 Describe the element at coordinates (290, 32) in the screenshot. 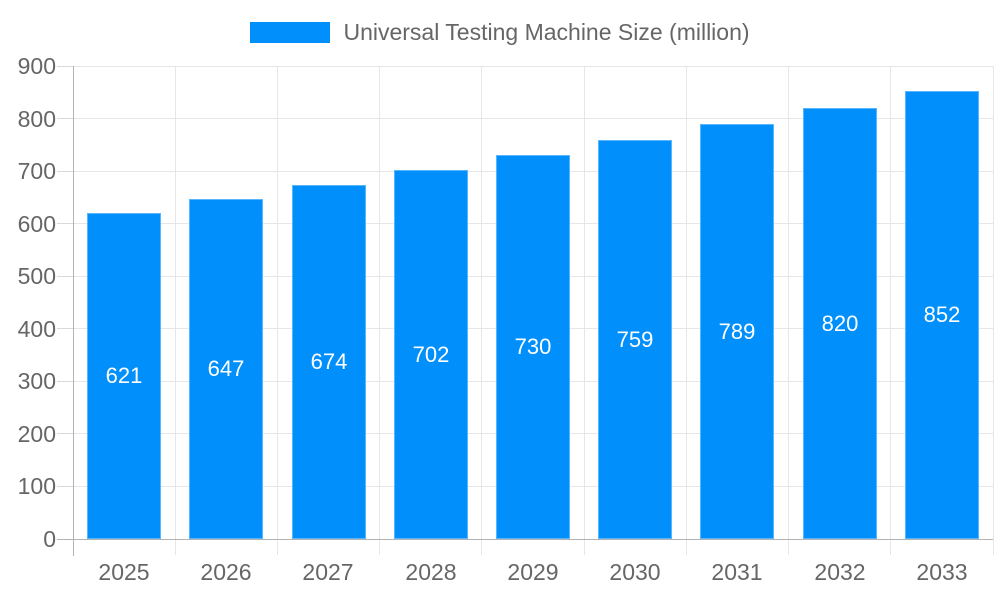

I see `legend-swatch-icon` at that location.